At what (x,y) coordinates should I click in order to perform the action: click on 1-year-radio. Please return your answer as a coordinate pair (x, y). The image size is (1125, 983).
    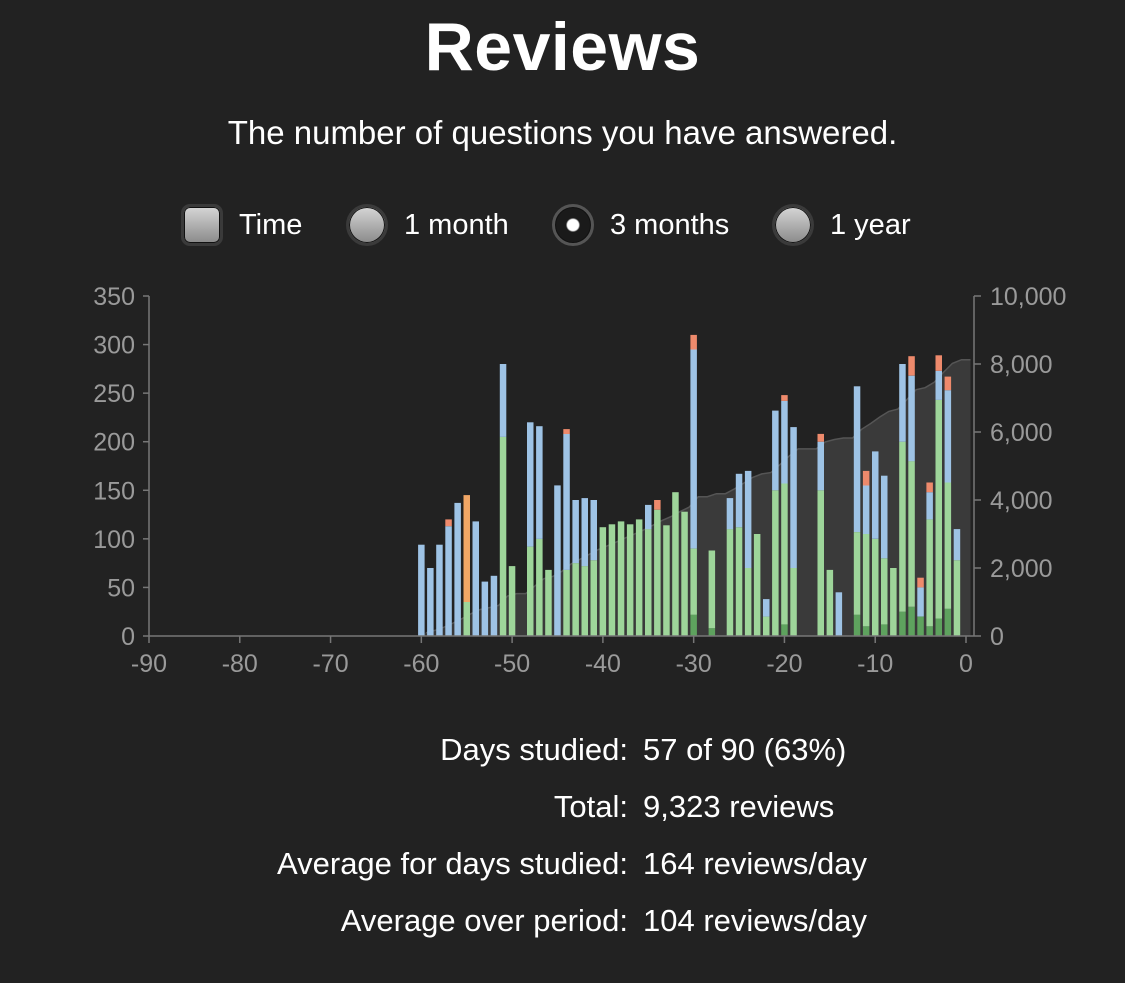
    Looking at the image, I should click on (793, 225).